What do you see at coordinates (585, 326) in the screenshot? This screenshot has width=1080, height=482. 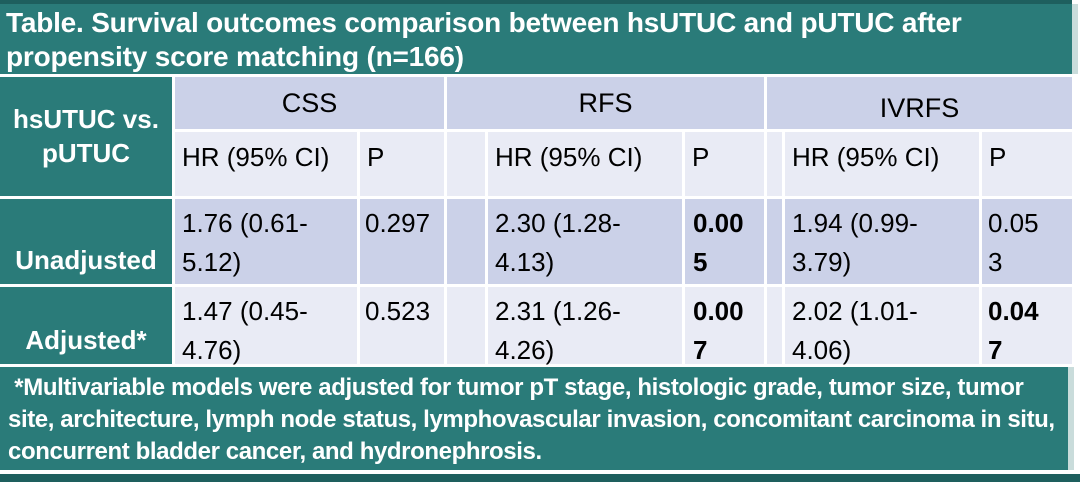 I see `adjusted-rfs-hr: 2.31 (1.26-4.26)` at bounding box center [585, 326].